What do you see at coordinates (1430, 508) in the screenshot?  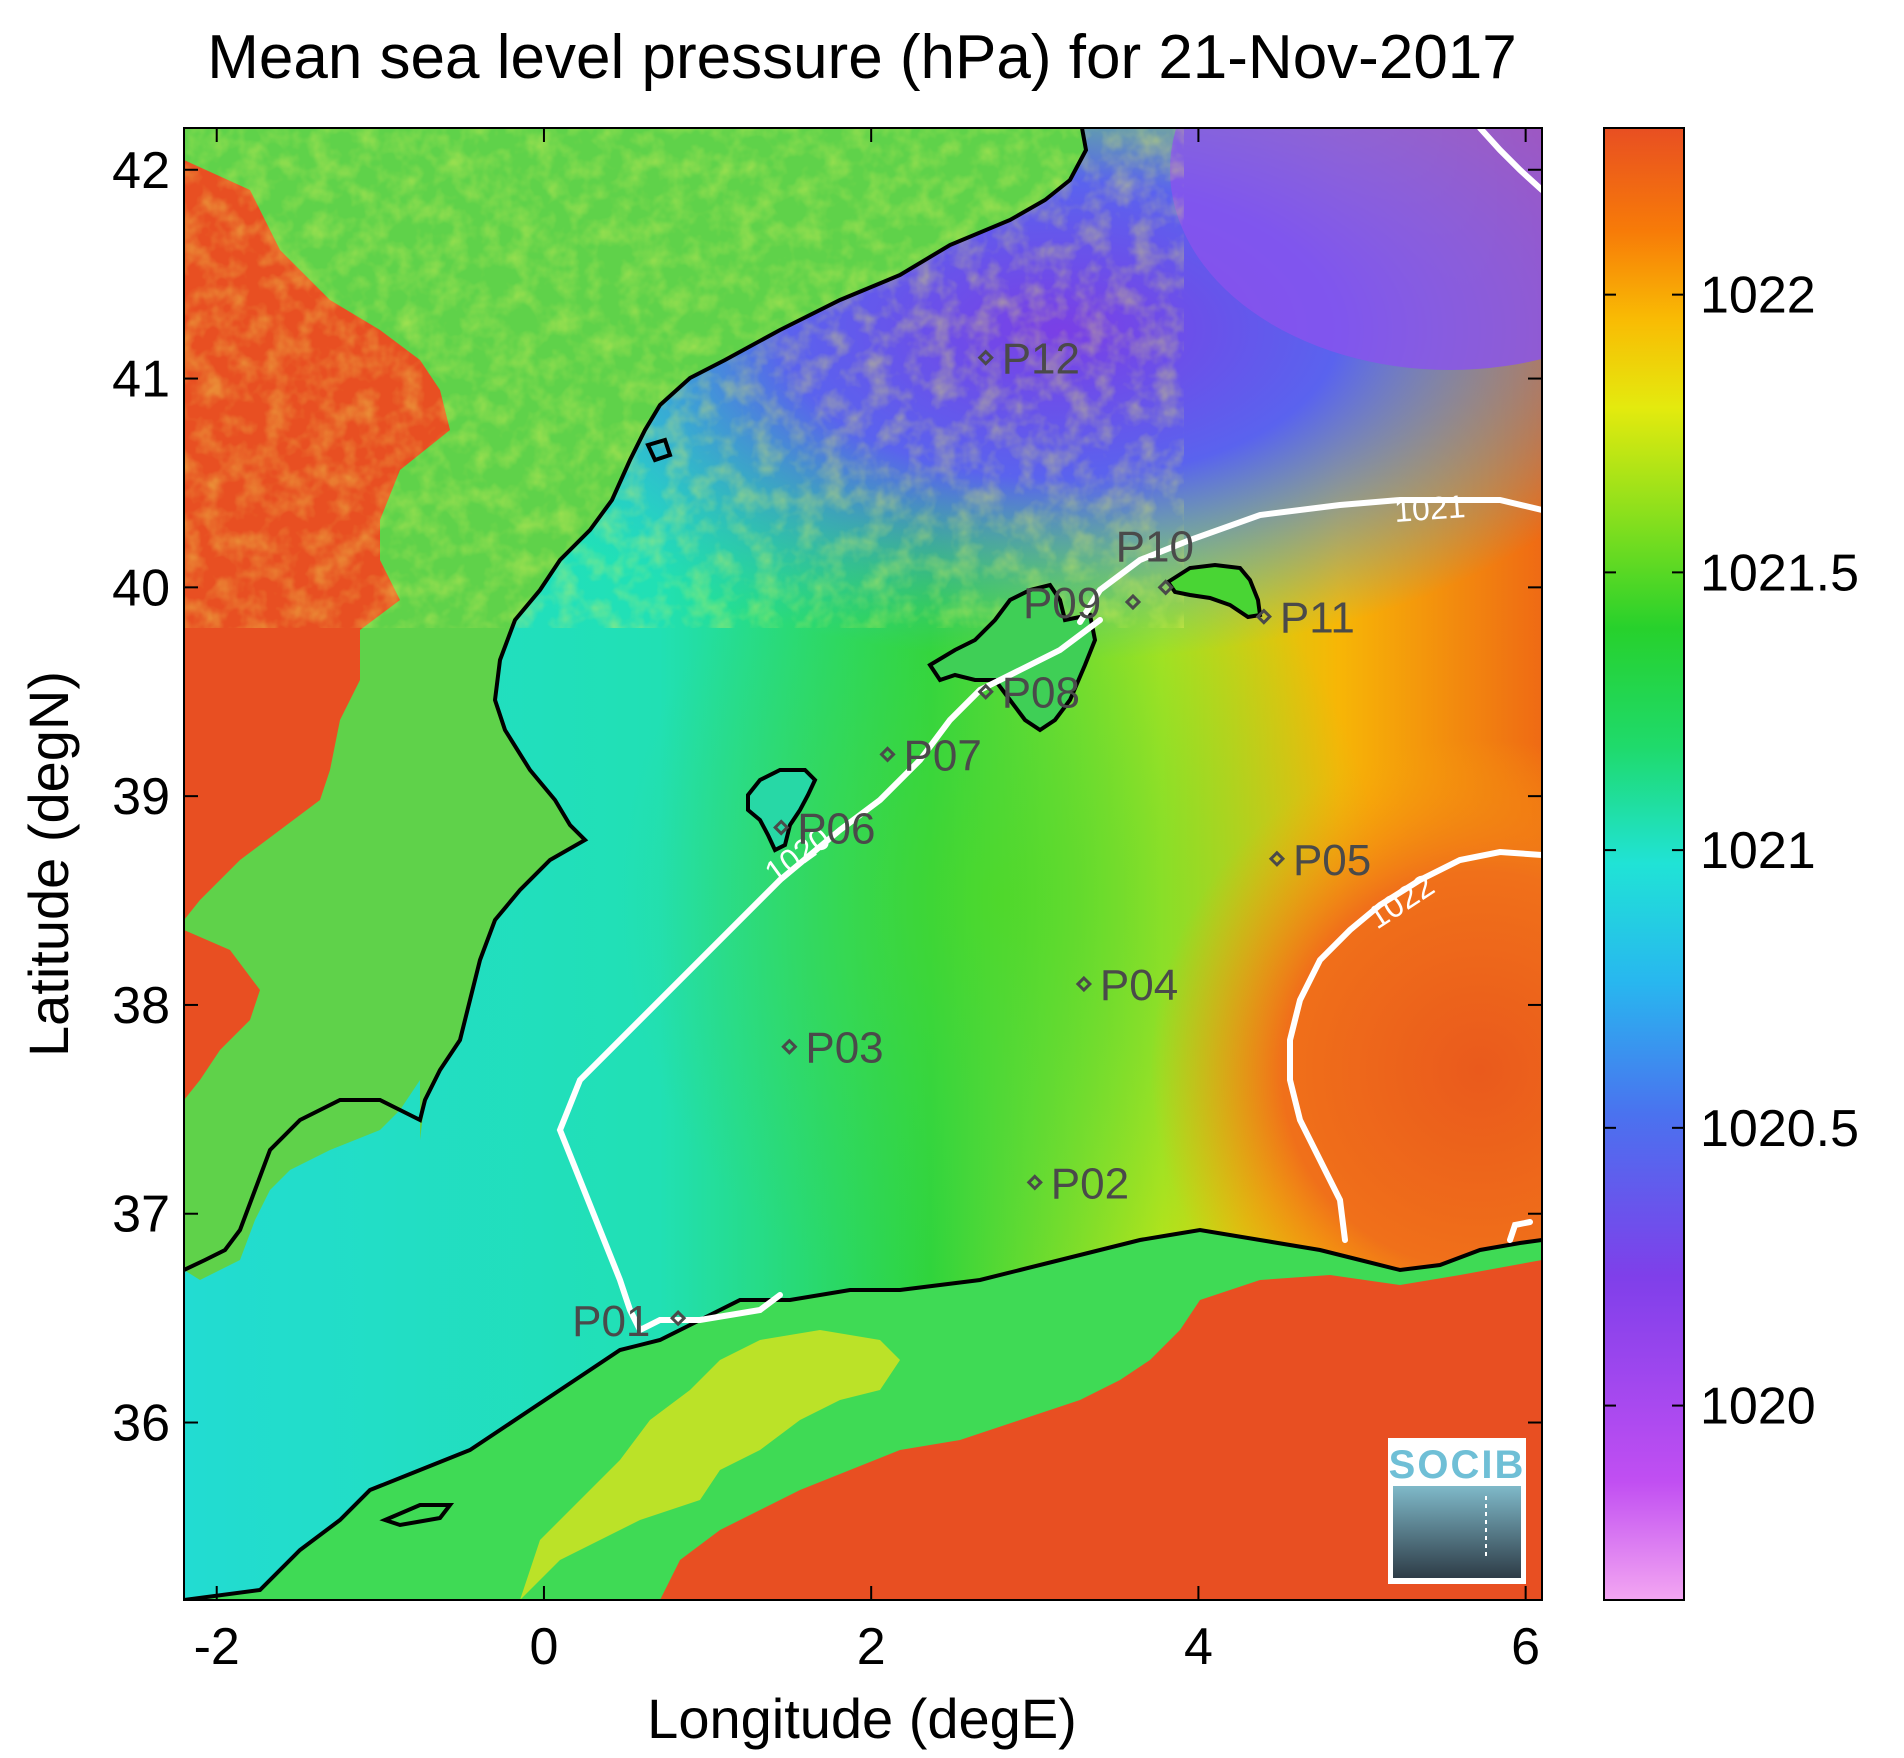 I see `contour-label-1021: 1021` at bounding box center [1430, 508].